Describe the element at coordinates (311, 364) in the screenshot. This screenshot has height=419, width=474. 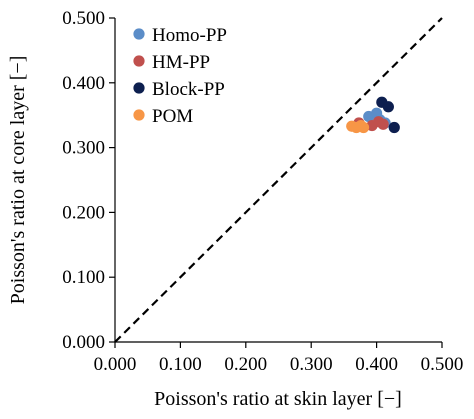
I see `x-tick-label: 0.300` at that location.